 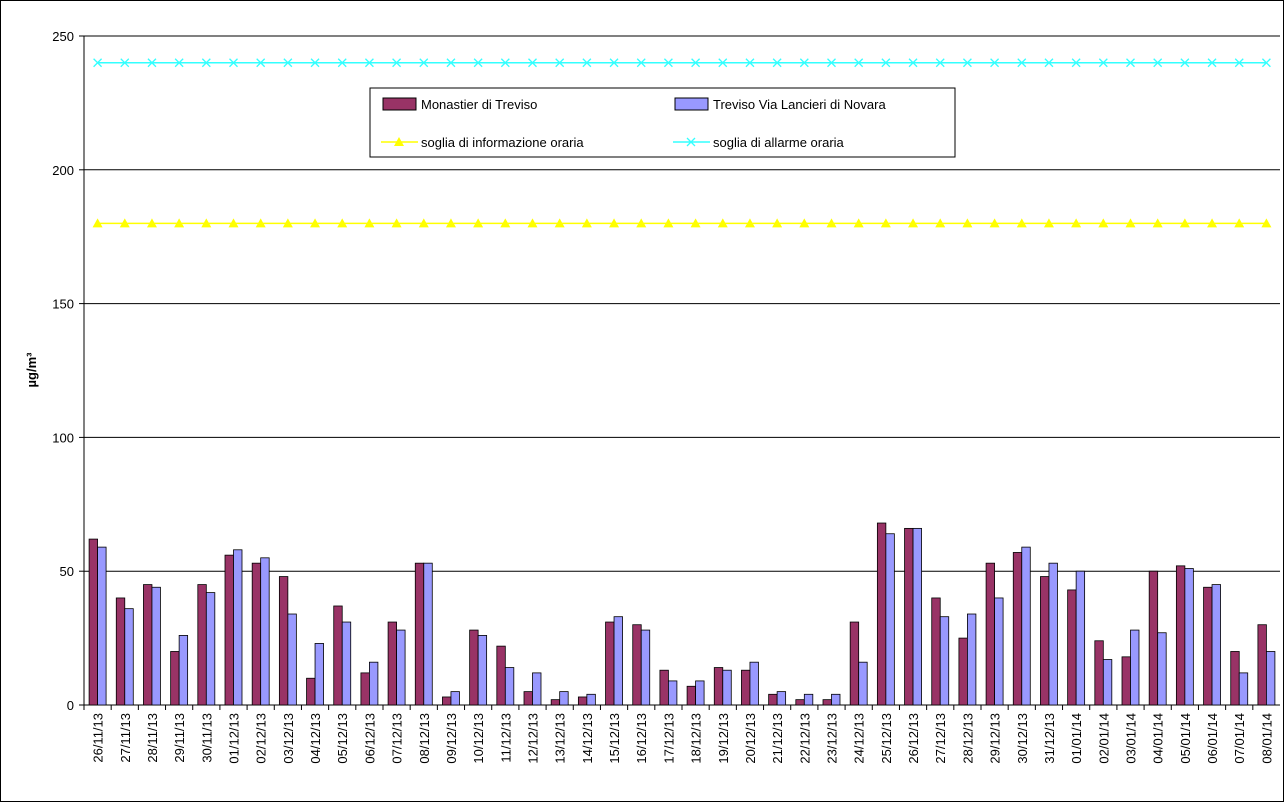 What do you see at coordinates (505, 738) in the screenshot?
I see `x-tick-label: 11/12/13` at bounding box center [505, 738].